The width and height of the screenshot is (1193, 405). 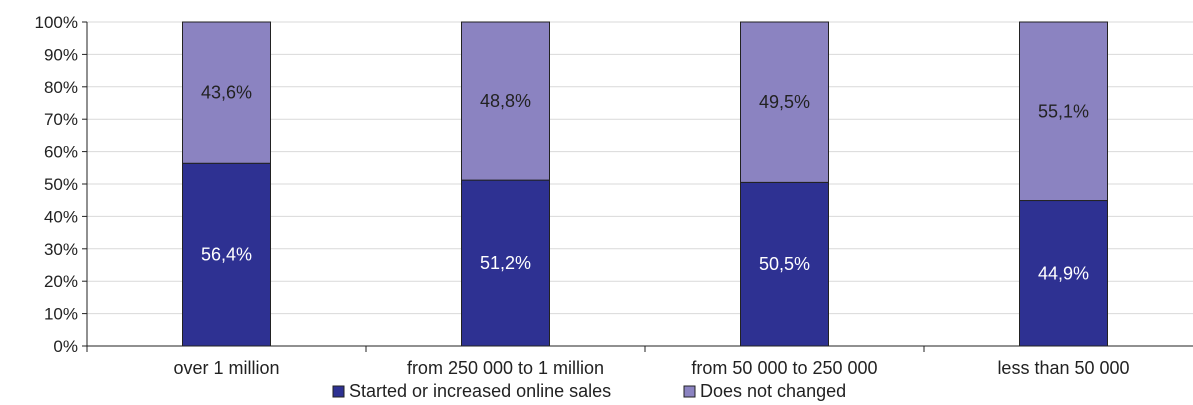 I want to click on legend-swatch-not-changed, so click(x=689, y=391).